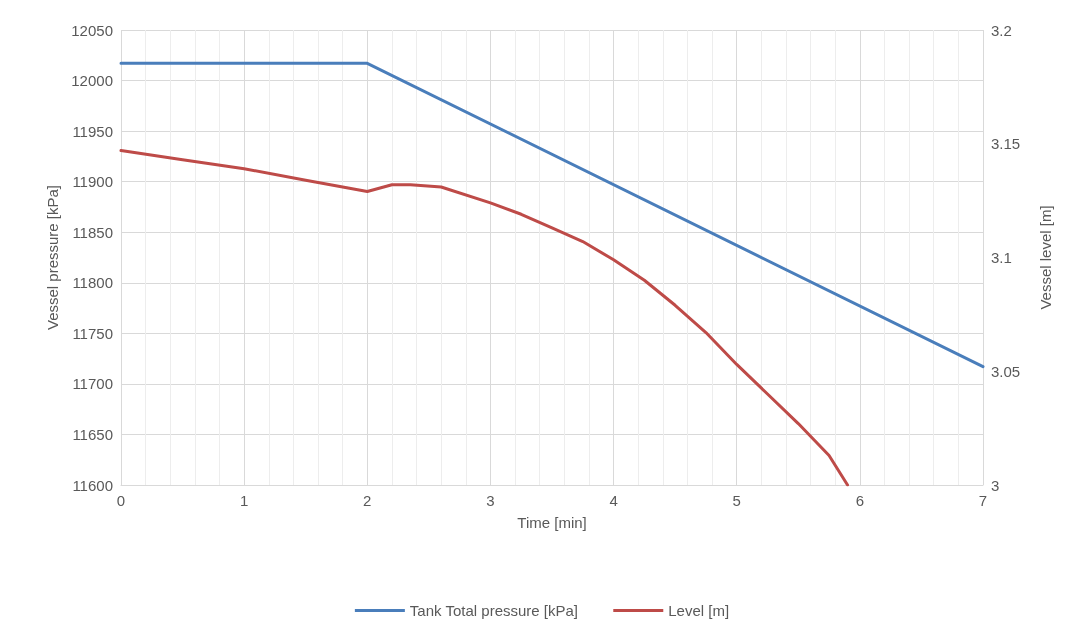  Describe the element at coordinates (613, 500) in the screenshot. I see `x-tick-label: 4` at that location.